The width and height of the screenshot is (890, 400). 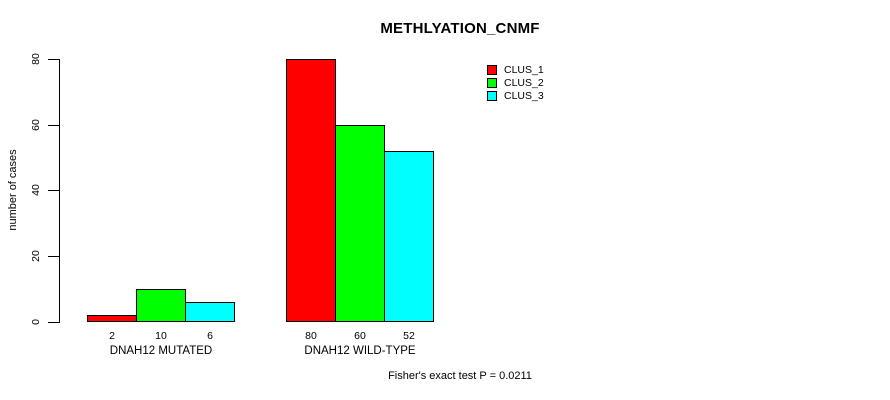 What do you see at coordinates (36, 190) in the screenshot?
I see `y-tick-label-40: 40` at bounding box center [36, 190].